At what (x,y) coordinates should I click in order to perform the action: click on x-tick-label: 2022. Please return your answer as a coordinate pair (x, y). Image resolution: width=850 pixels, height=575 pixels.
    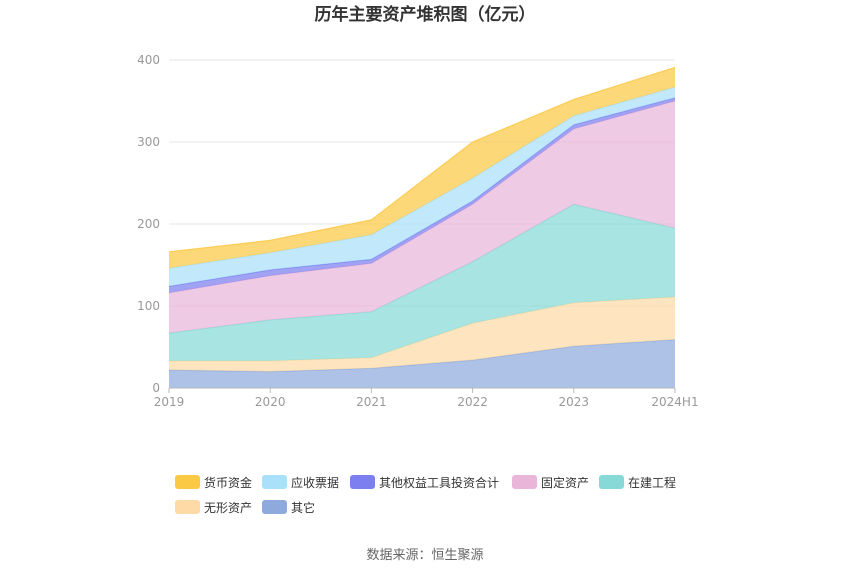
    Looking at the image, I should click on (472, 402).